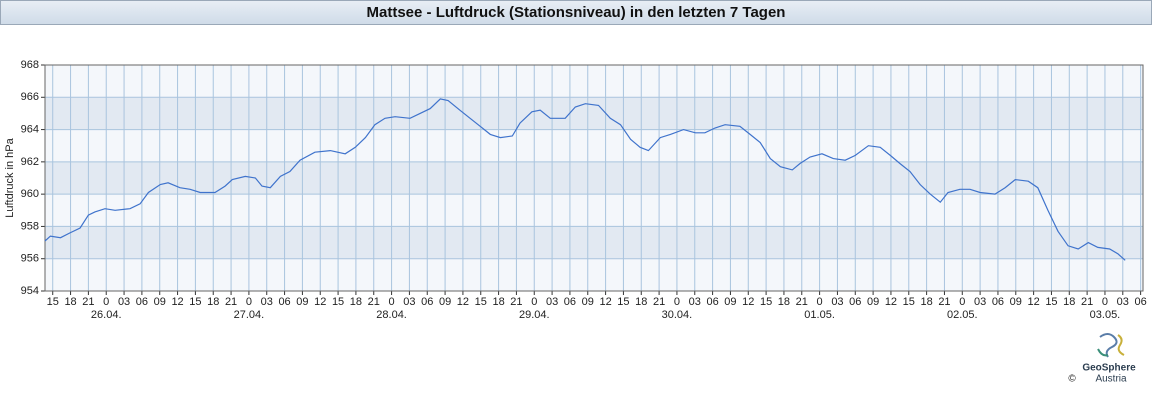 The image size is (1152, 405). Describe the element at coordinates (819, 315) in the screenshot. I see `date-label: 01.05.` at that location.